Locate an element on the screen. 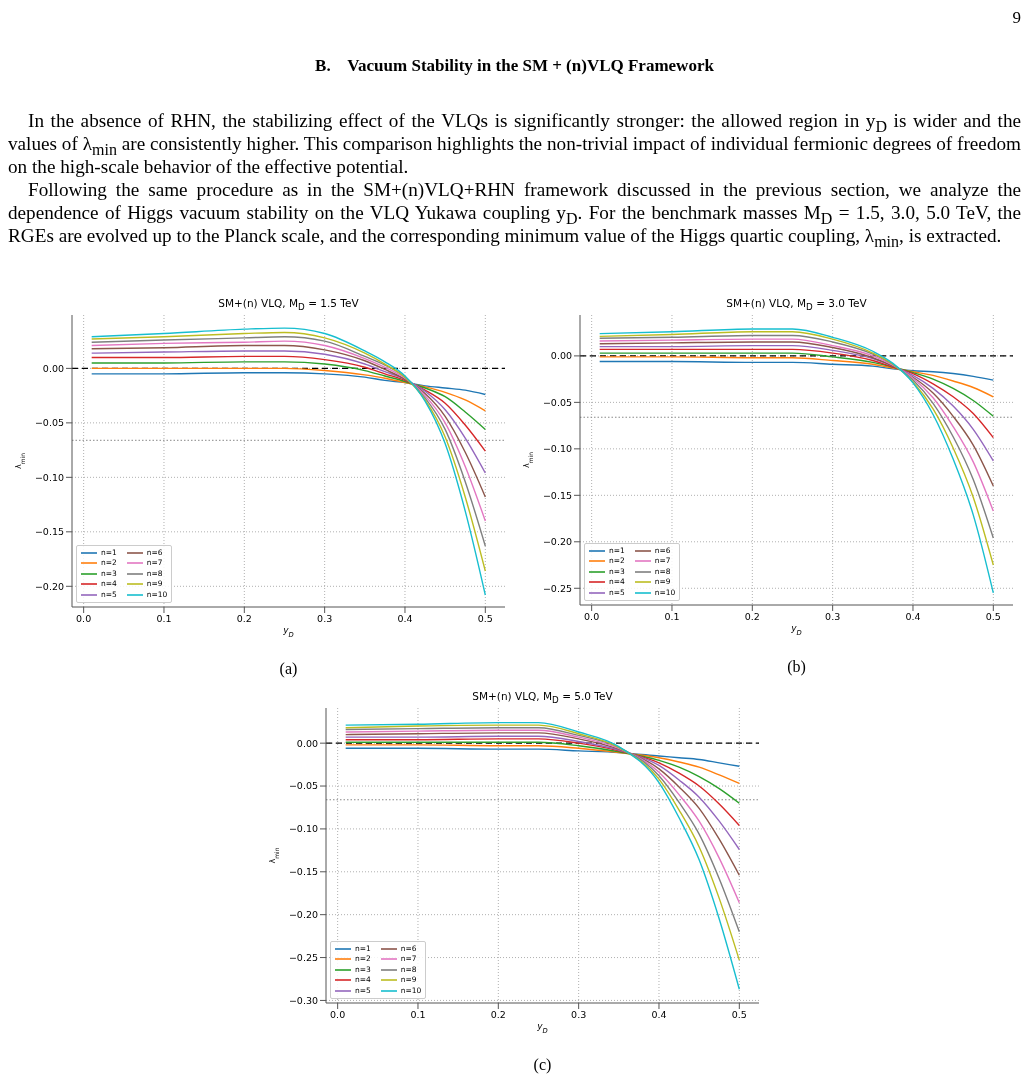  text: In the absence of RHN, the stabilizing effect of the VLQs is significantly stronger: the allowed region in y$_{D}$ is wider and the values of λ$_{min}$ are consistently higher. This comparison highlights the non-trivial impact of individual fermionic degrees of freedom on the high-scale behavior of the effective potential. is located at coordinates (514, 143).